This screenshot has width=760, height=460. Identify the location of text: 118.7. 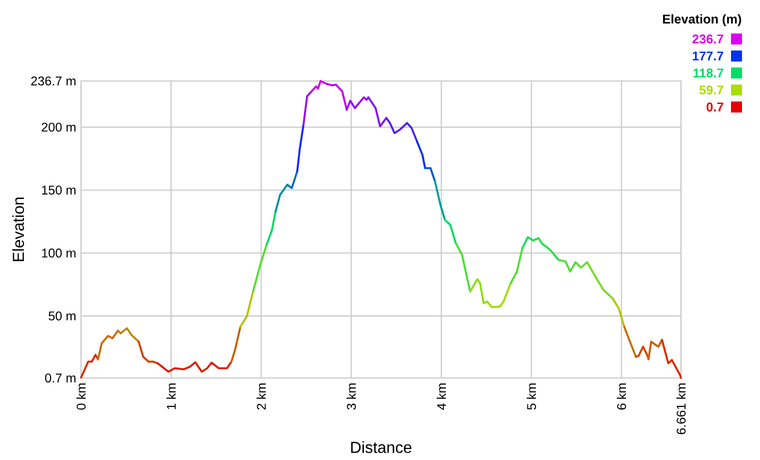
(709, 73).